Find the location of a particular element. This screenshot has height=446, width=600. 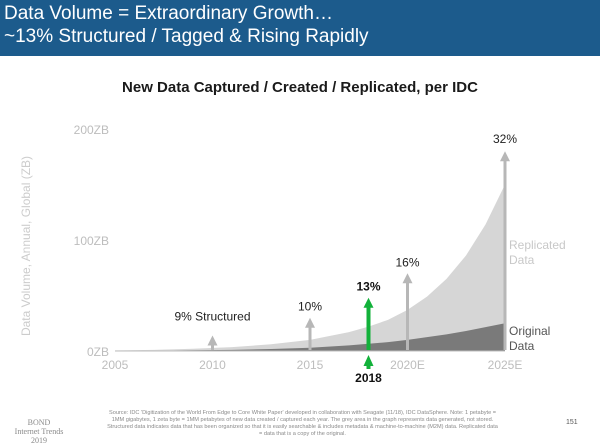

y-axis-label: Data Volume, Annual, Global (ZB) is located at coordinates (26, 246).